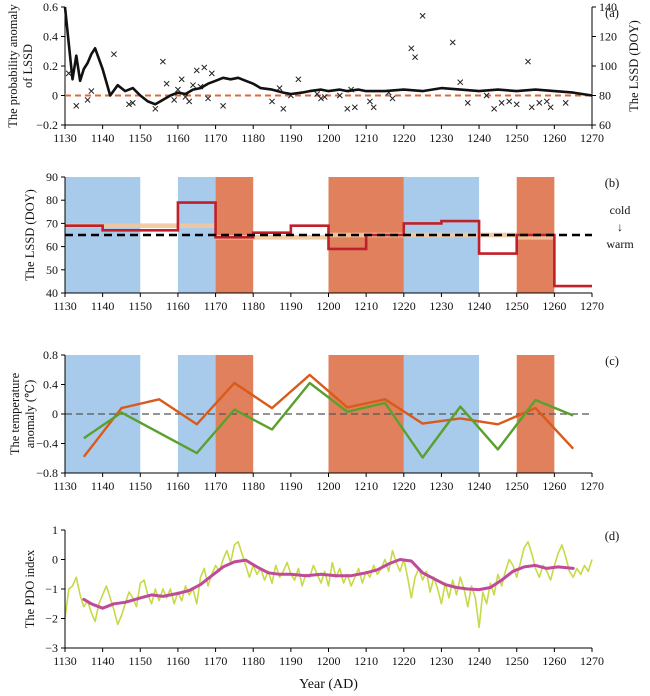 The width and height of the screenshot is (650, 696). I want to click on annual-pdo-line, so click(328, 585).